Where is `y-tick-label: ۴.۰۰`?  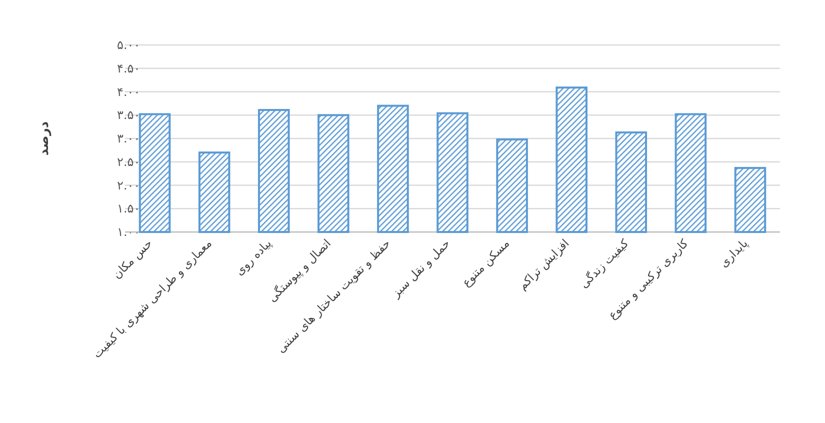
y-tick-label: ۴.۰۰ is located at coordinates (128, 91).